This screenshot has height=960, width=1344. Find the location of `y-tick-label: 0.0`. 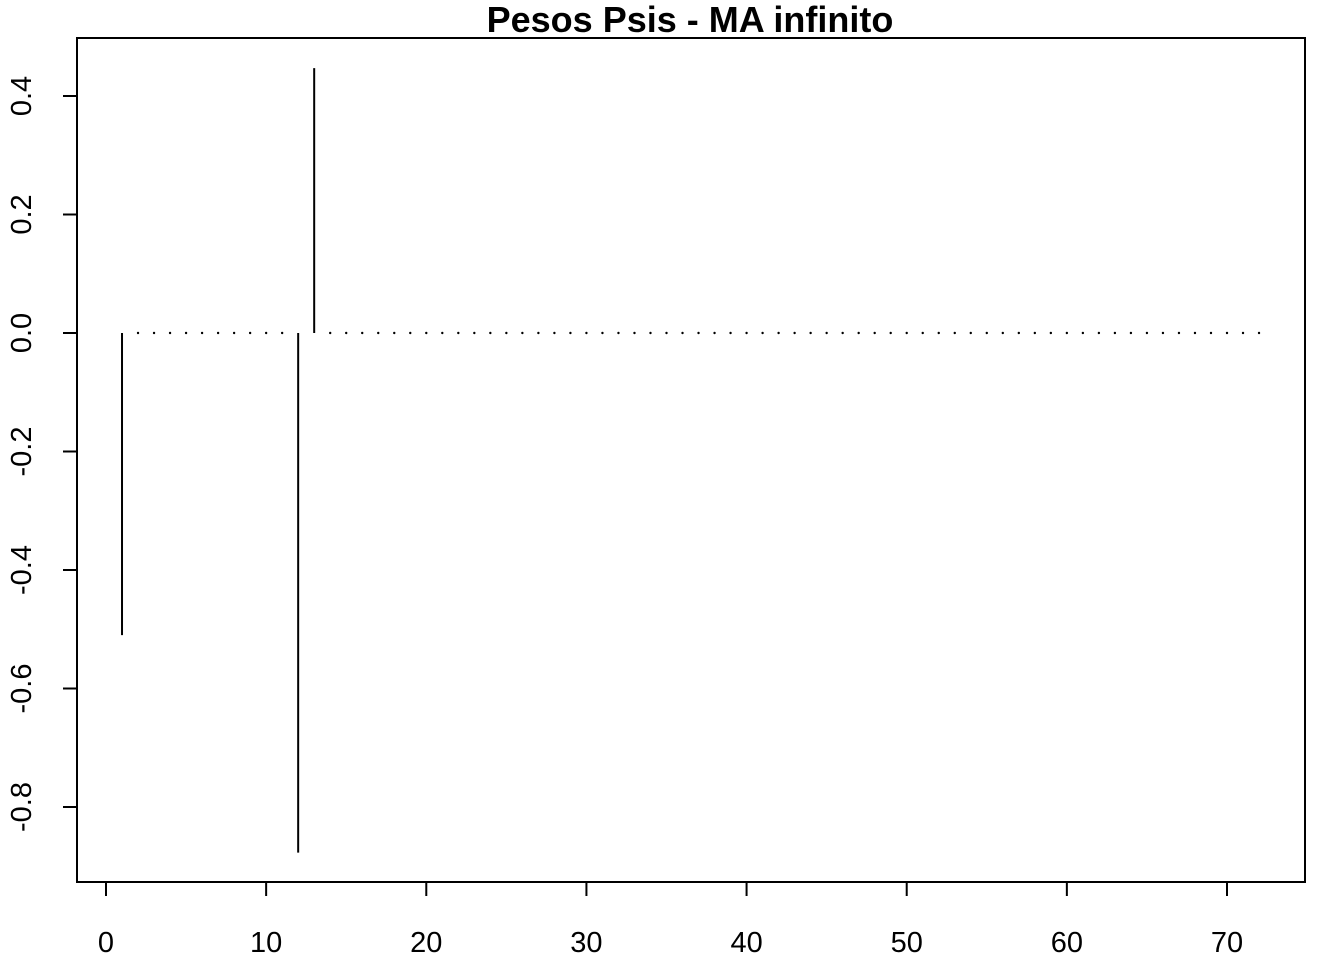

y-tick-label: 0.0 is located at coordinates (22, 333).